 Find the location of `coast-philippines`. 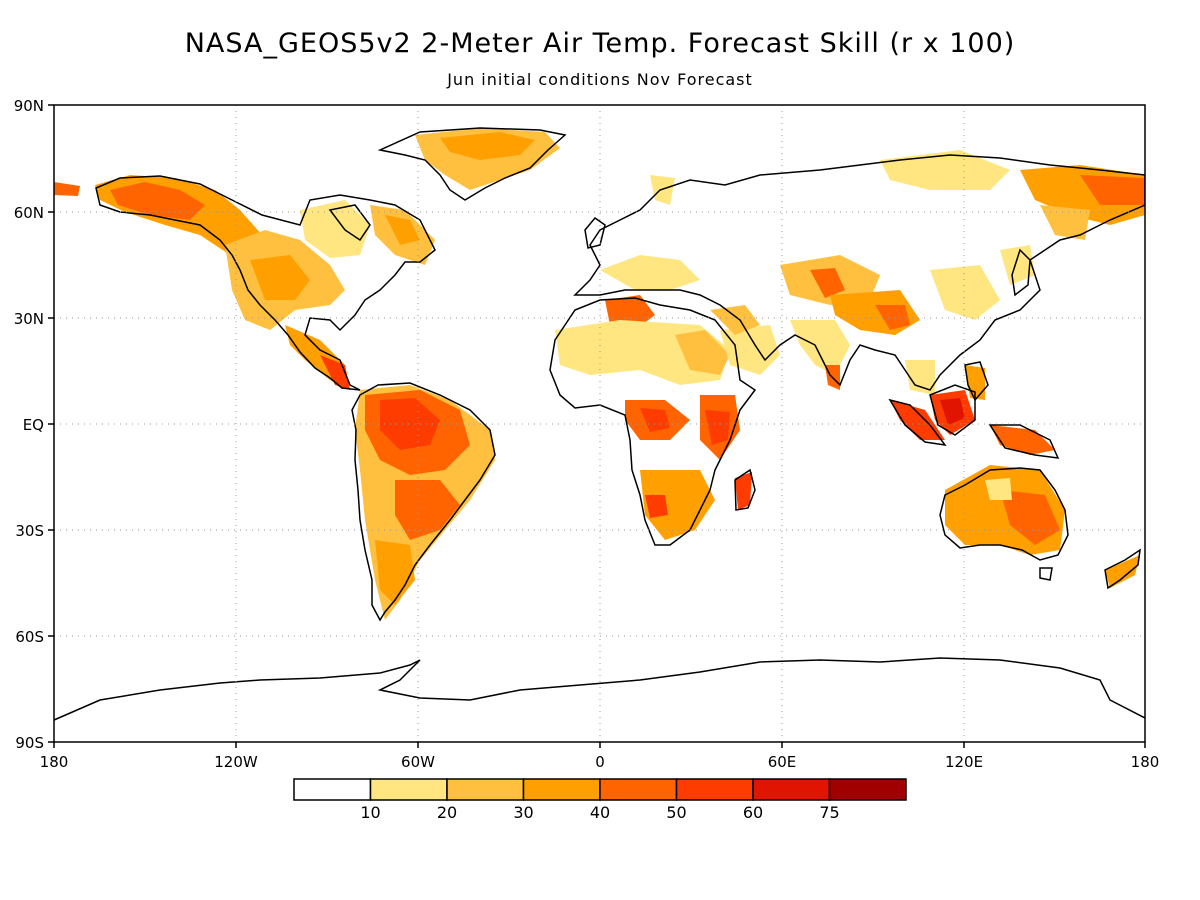

coast-philippines is located at coordinates (976, 381).